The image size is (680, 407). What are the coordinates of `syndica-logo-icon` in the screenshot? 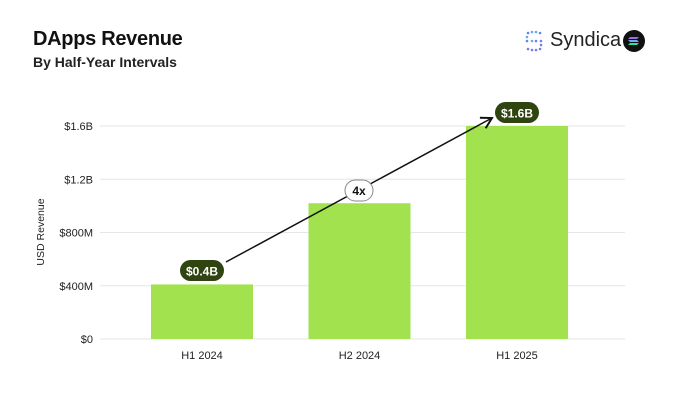 It's located at (534, 40).